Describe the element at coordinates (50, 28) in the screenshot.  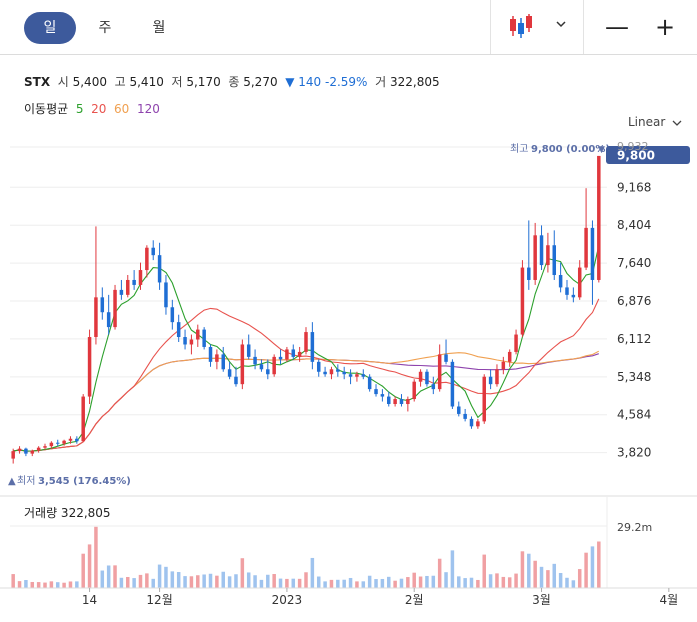
I see `period-day-button: 일` at that location.